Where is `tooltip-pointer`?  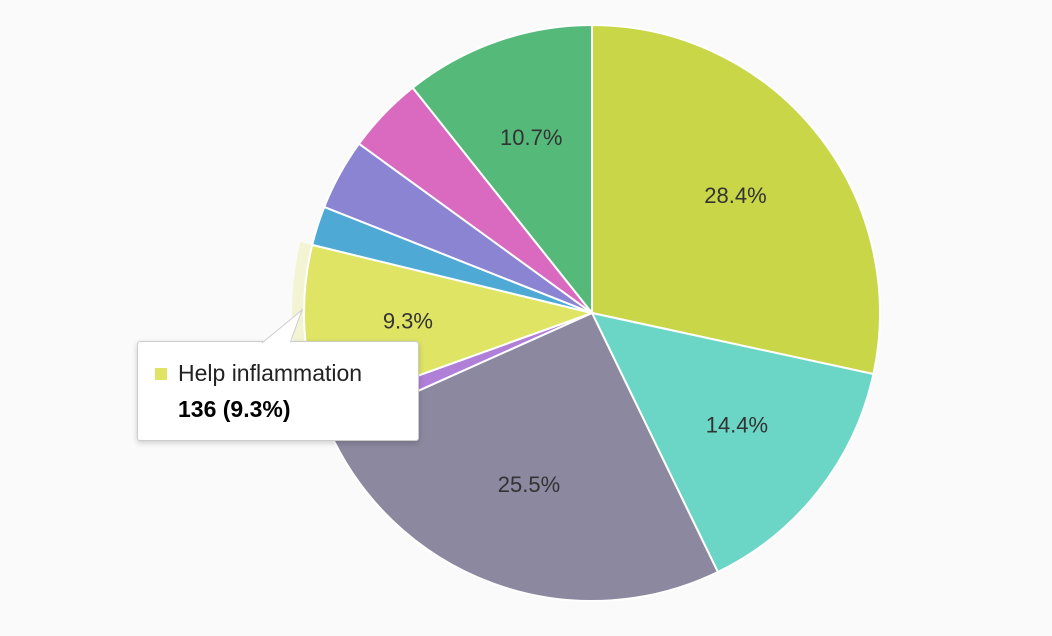 tooltip-pointer is located at coordinates (282, 327).